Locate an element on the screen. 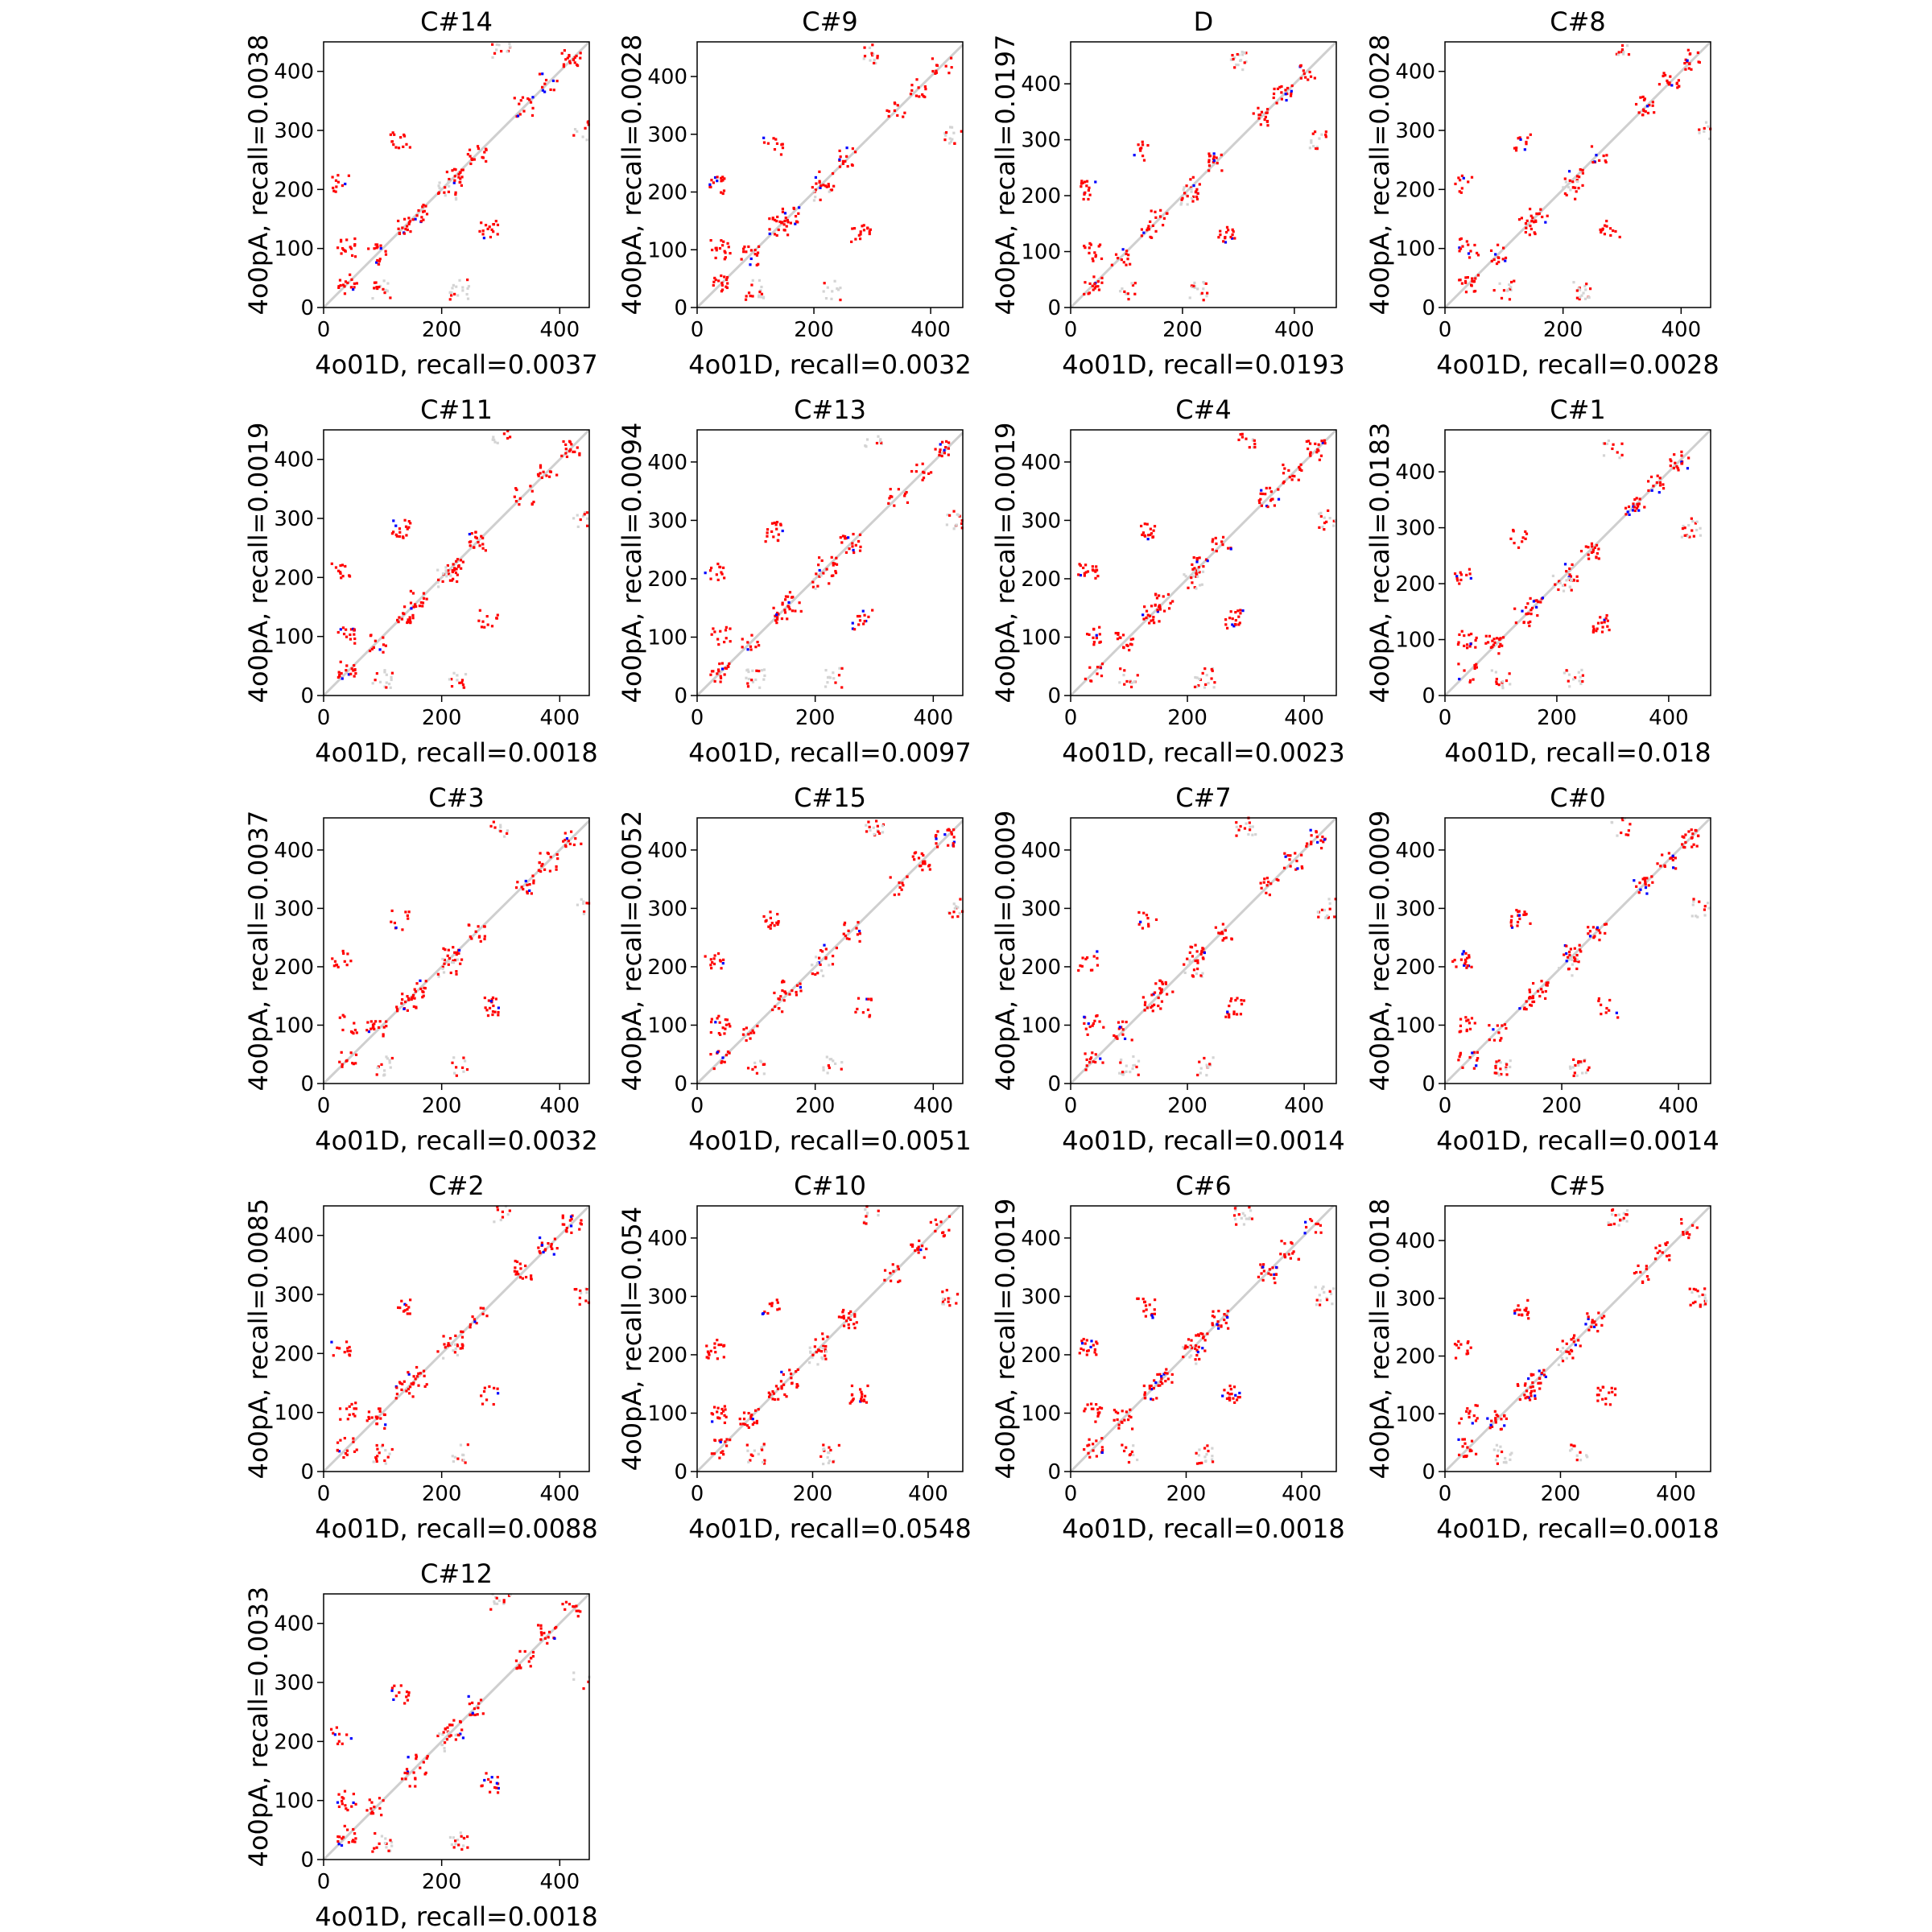  x-tick-label: 0 is located at coordinates (324, 1106).